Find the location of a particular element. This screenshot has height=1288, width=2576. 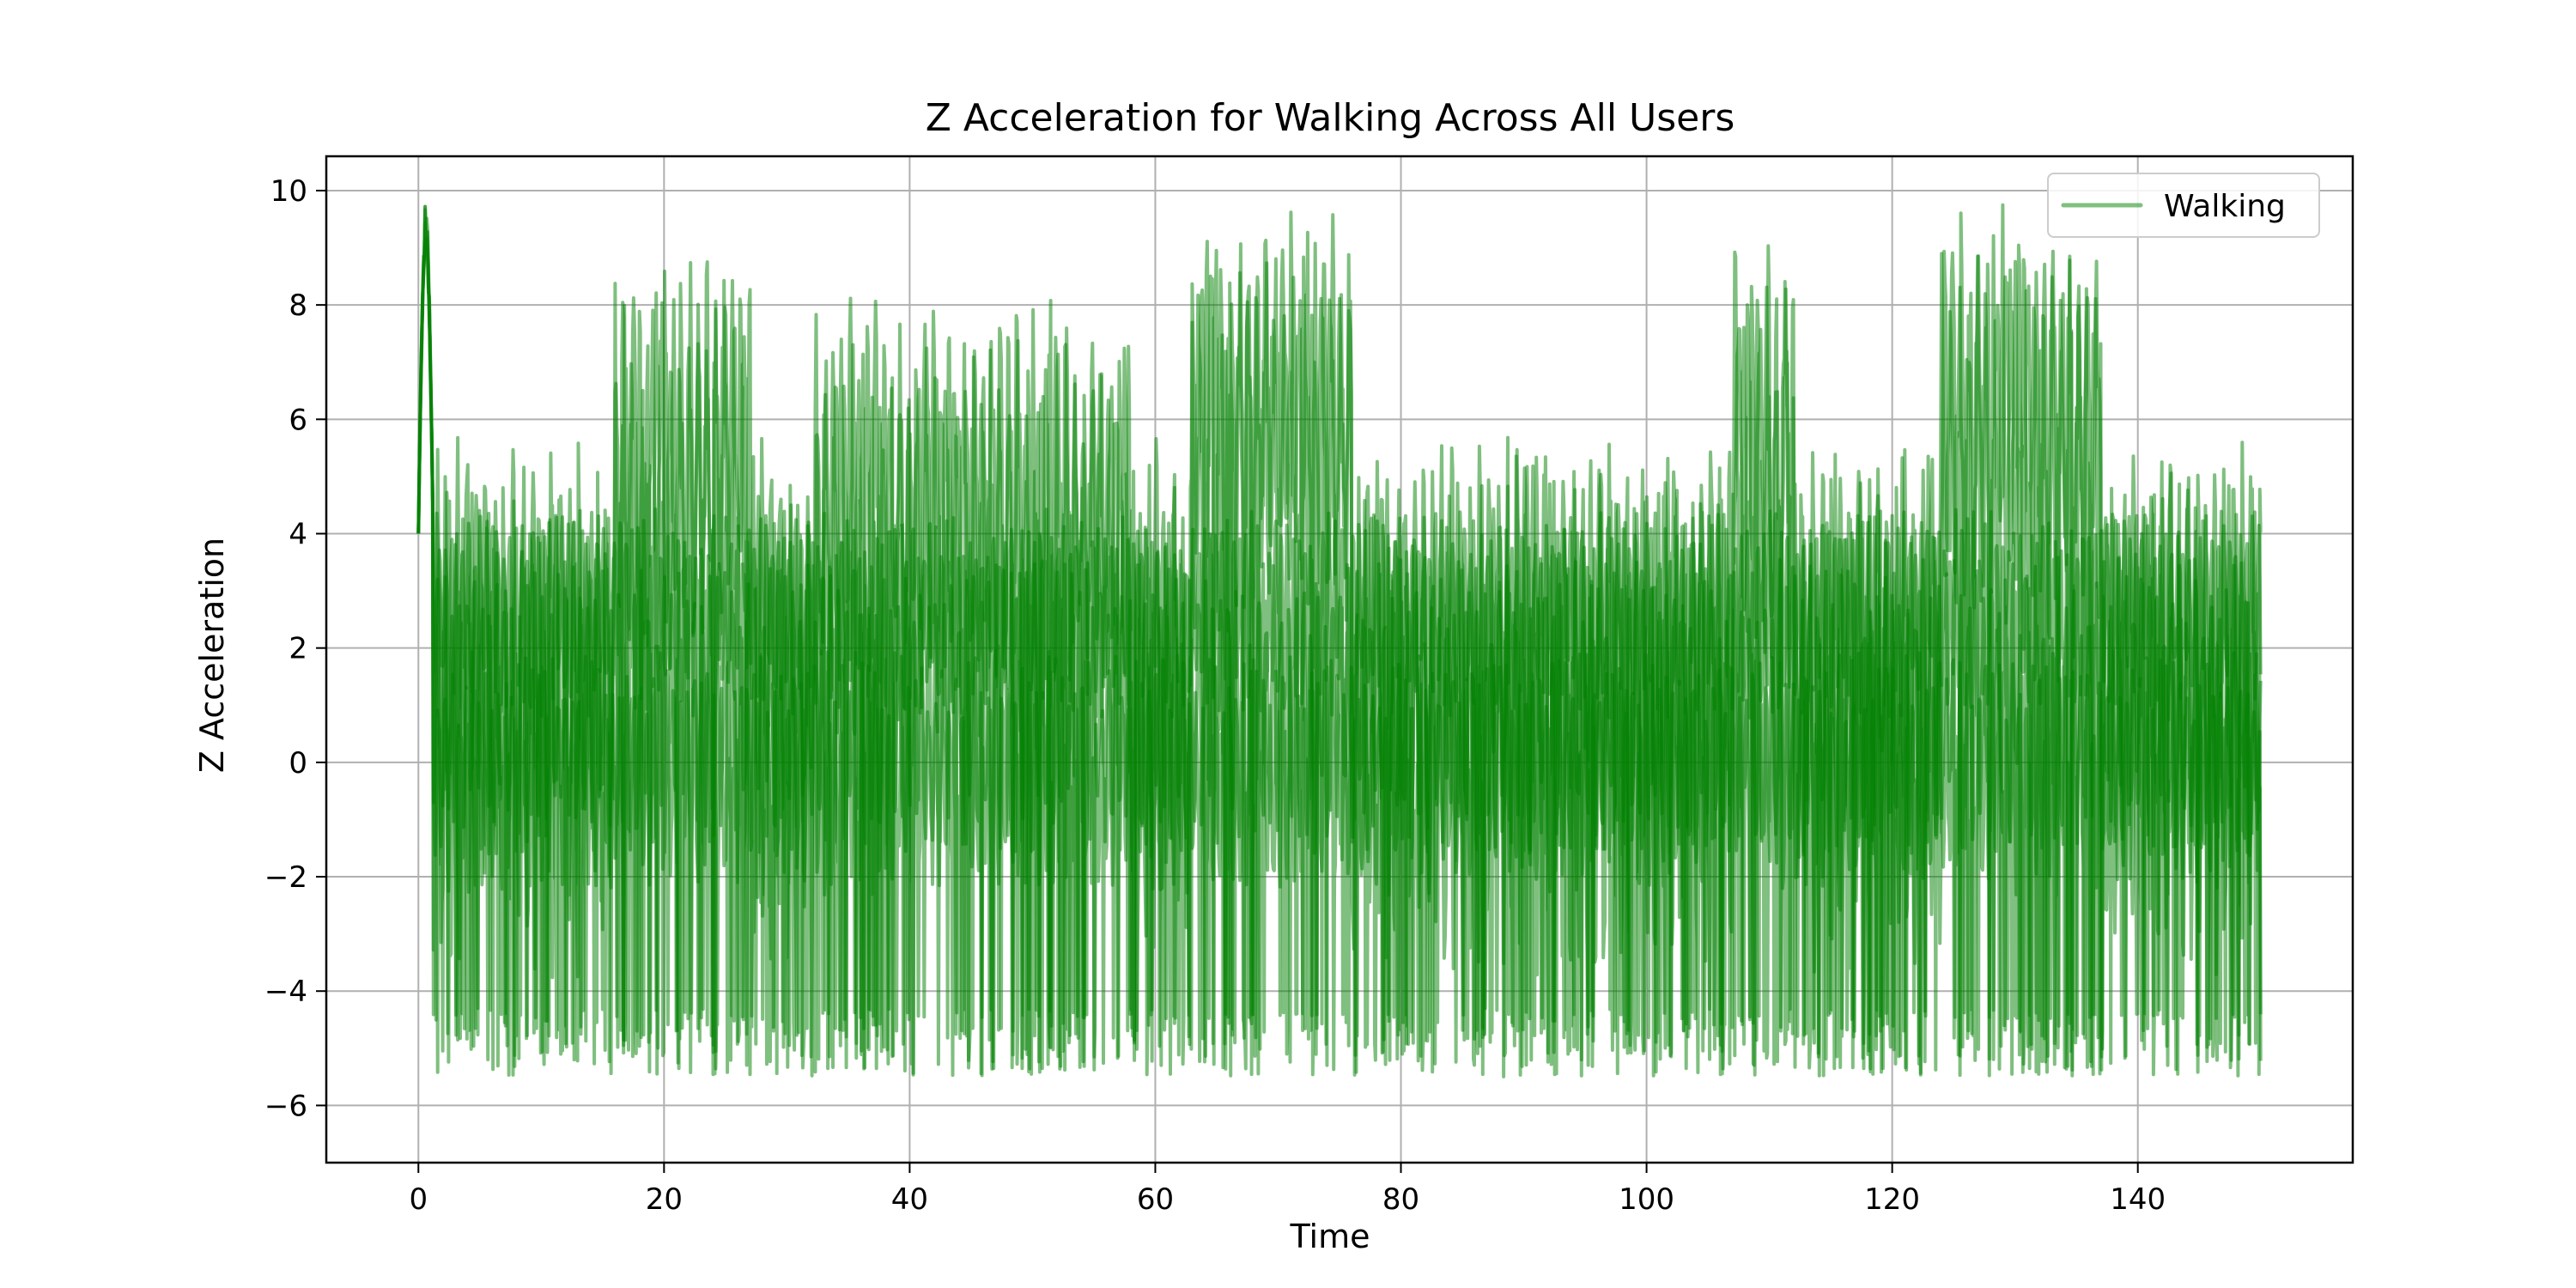

legend-box is located at coordinates (2184, 206).